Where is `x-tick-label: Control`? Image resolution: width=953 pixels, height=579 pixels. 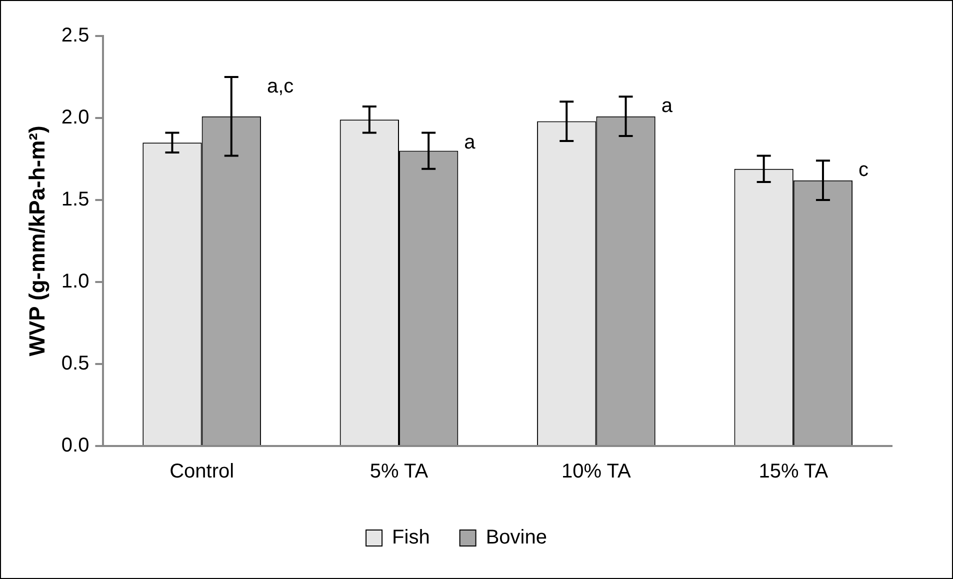
x-tick-label: Control is located at coordinates (202, 471).